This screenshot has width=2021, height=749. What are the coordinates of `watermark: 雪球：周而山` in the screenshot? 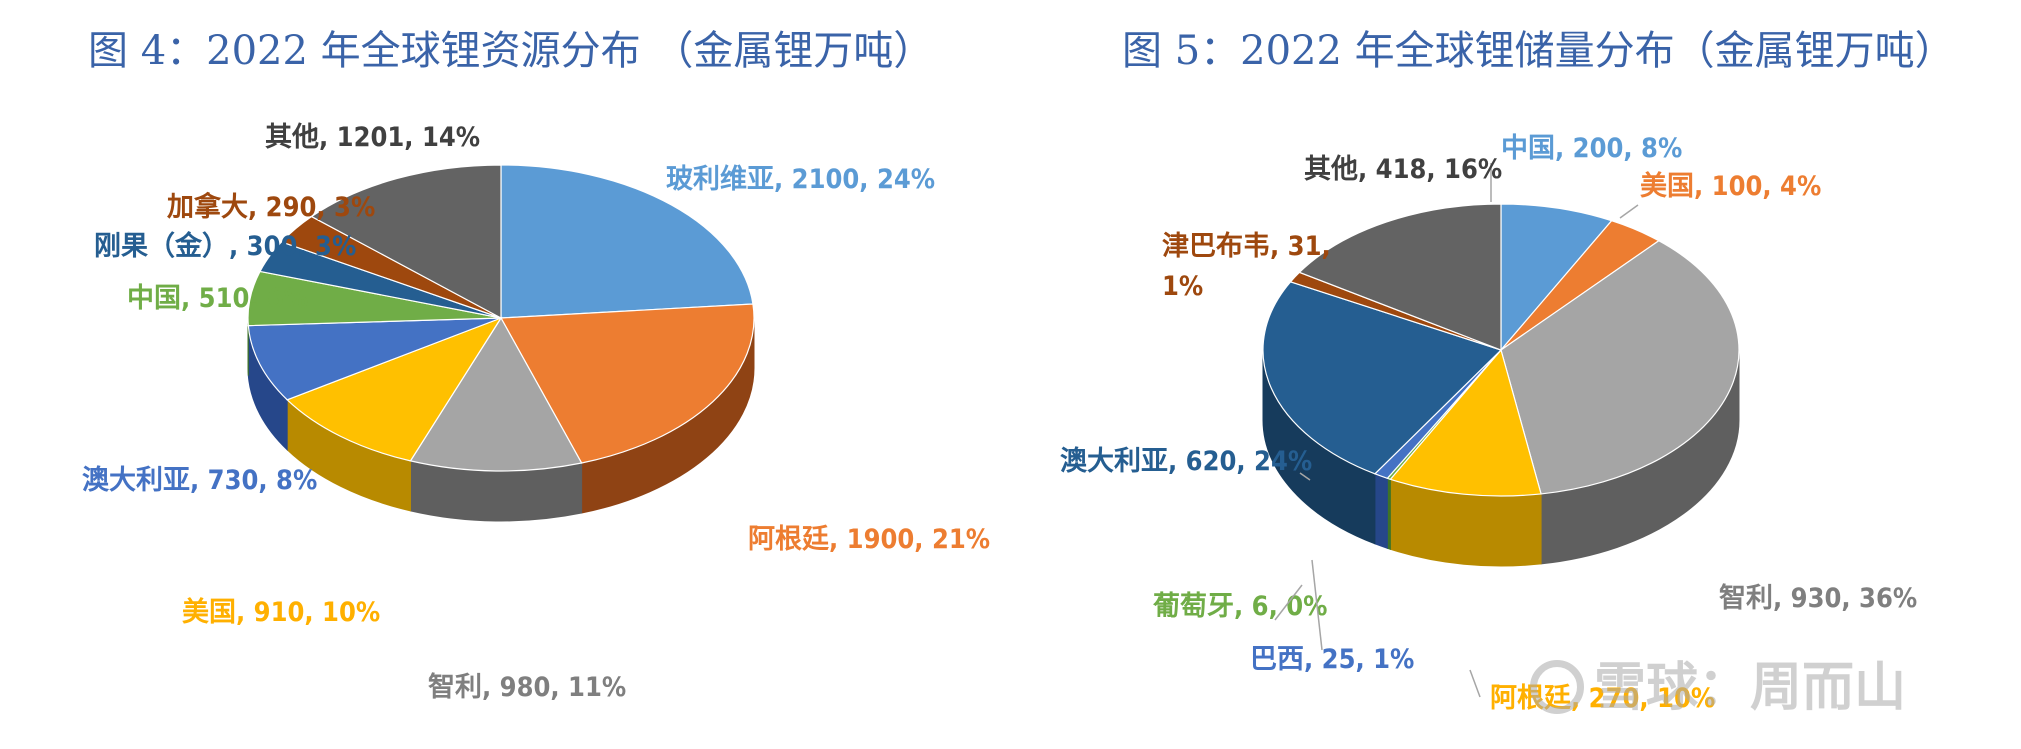 It's located at (1718, 682).